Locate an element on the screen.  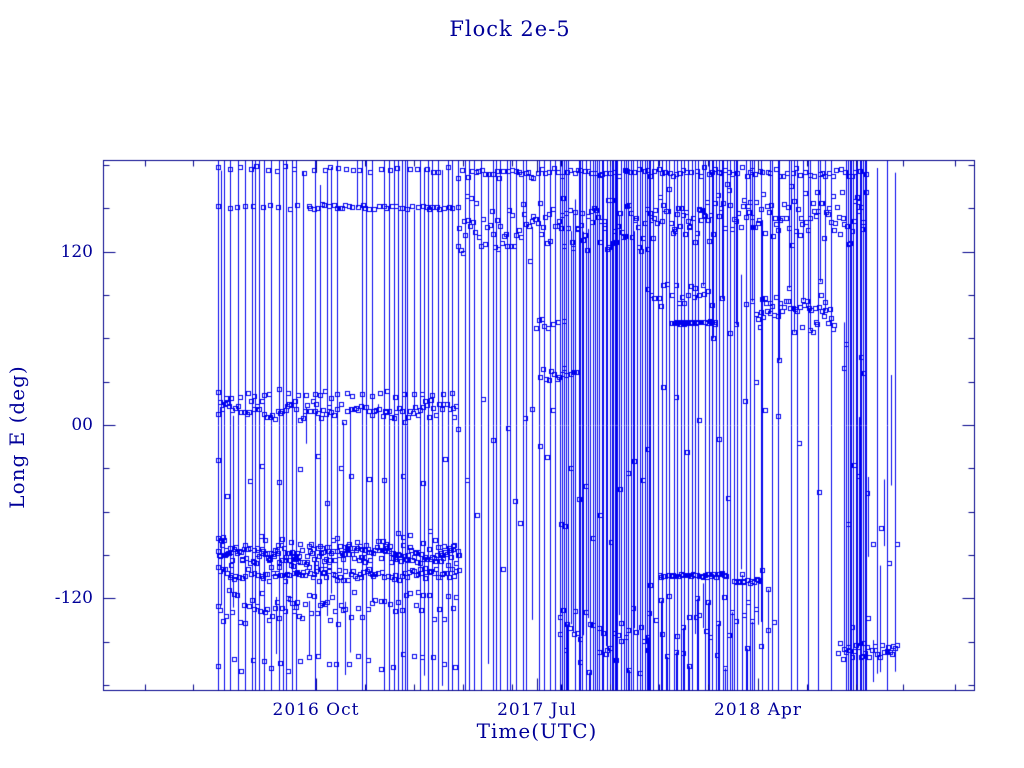
x-tick-label-2017-jul: 2017 Jul is located at coordinates (537, 710).